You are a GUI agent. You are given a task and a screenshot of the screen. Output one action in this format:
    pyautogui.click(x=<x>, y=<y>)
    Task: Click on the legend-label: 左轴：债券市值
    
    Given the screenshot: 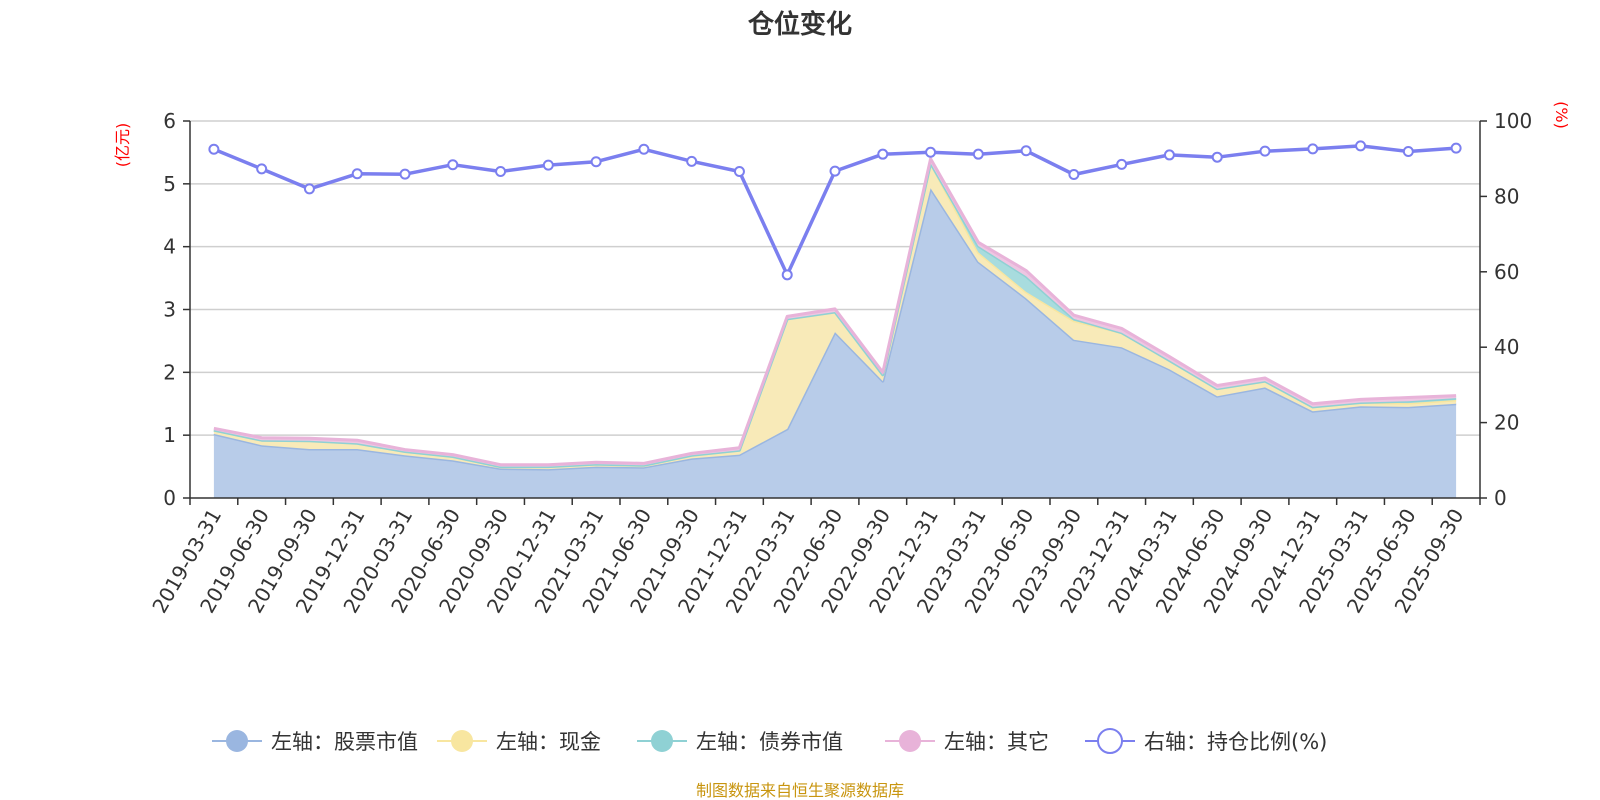 What is the action you would take?
    pyautogui.click(x=769, y=742)
    